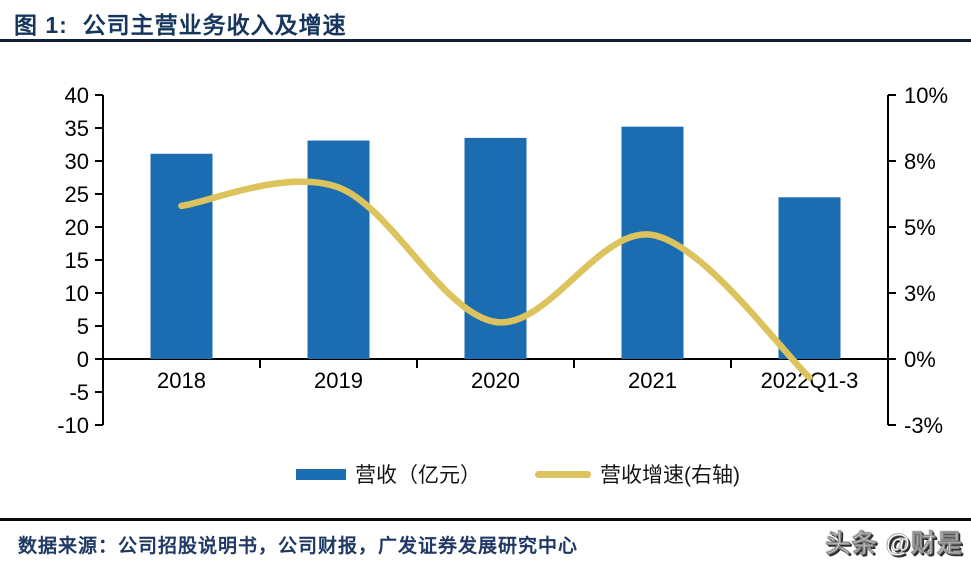  What do you see at coordinates (338, 249) in the screenshot?
I see `bar-2019` at bounding box center [338, 249].